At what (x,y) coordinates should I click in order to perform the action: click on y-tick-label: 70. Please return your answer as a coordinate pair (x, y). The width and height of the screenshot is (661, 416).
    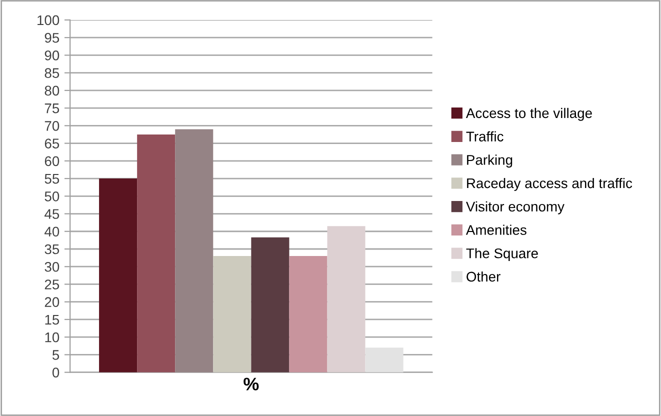
    Looking at the image, I should click on (52, 126).